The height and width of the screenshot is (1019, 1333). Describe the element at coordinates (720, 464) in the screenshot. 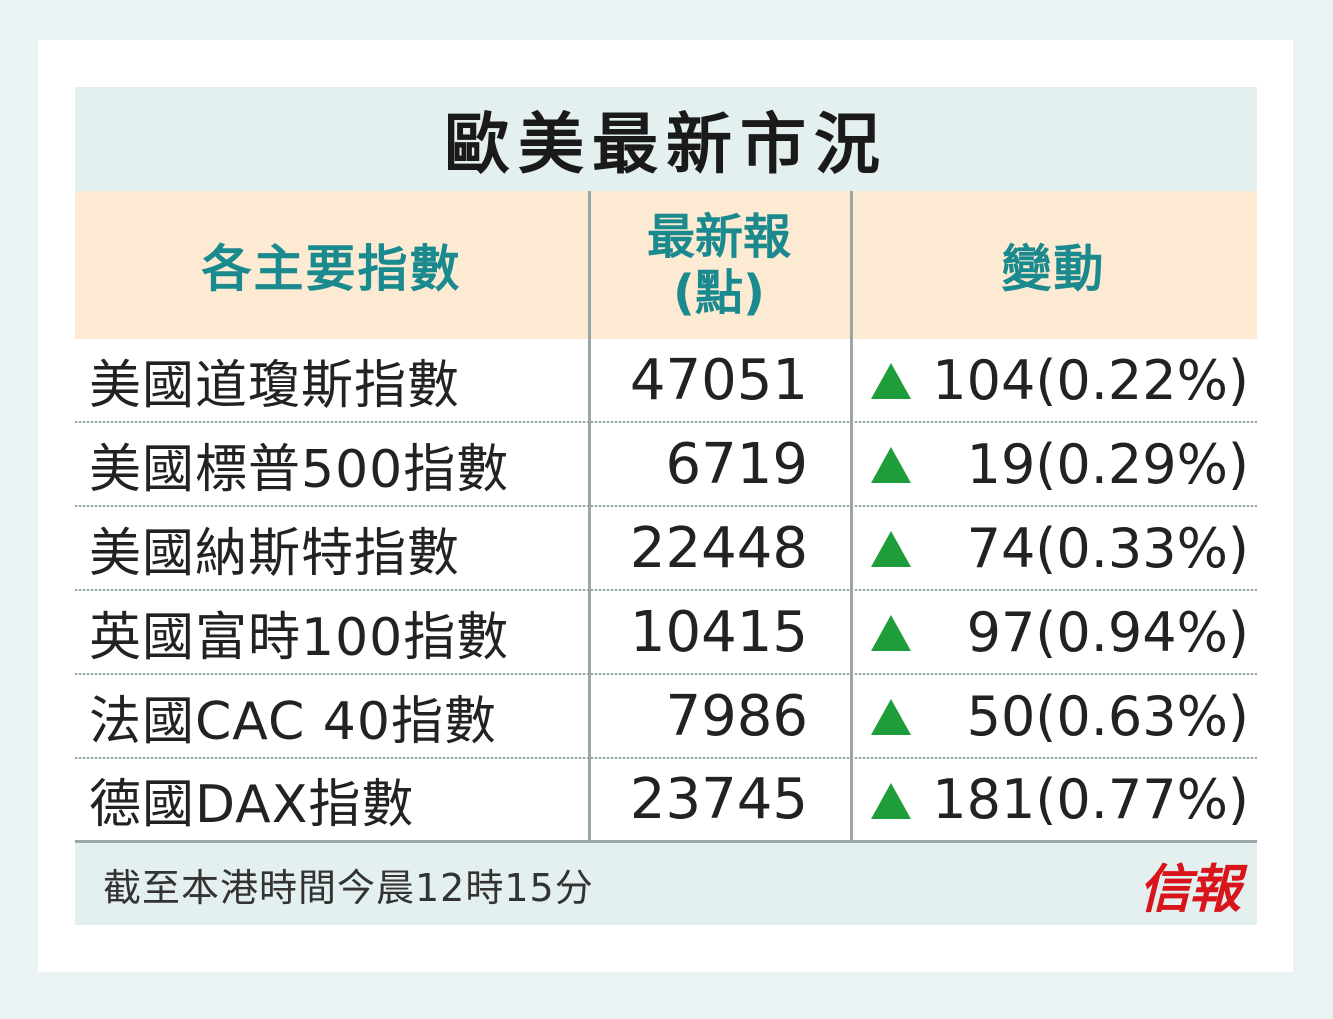

I see `index-value: 6719` at that location.